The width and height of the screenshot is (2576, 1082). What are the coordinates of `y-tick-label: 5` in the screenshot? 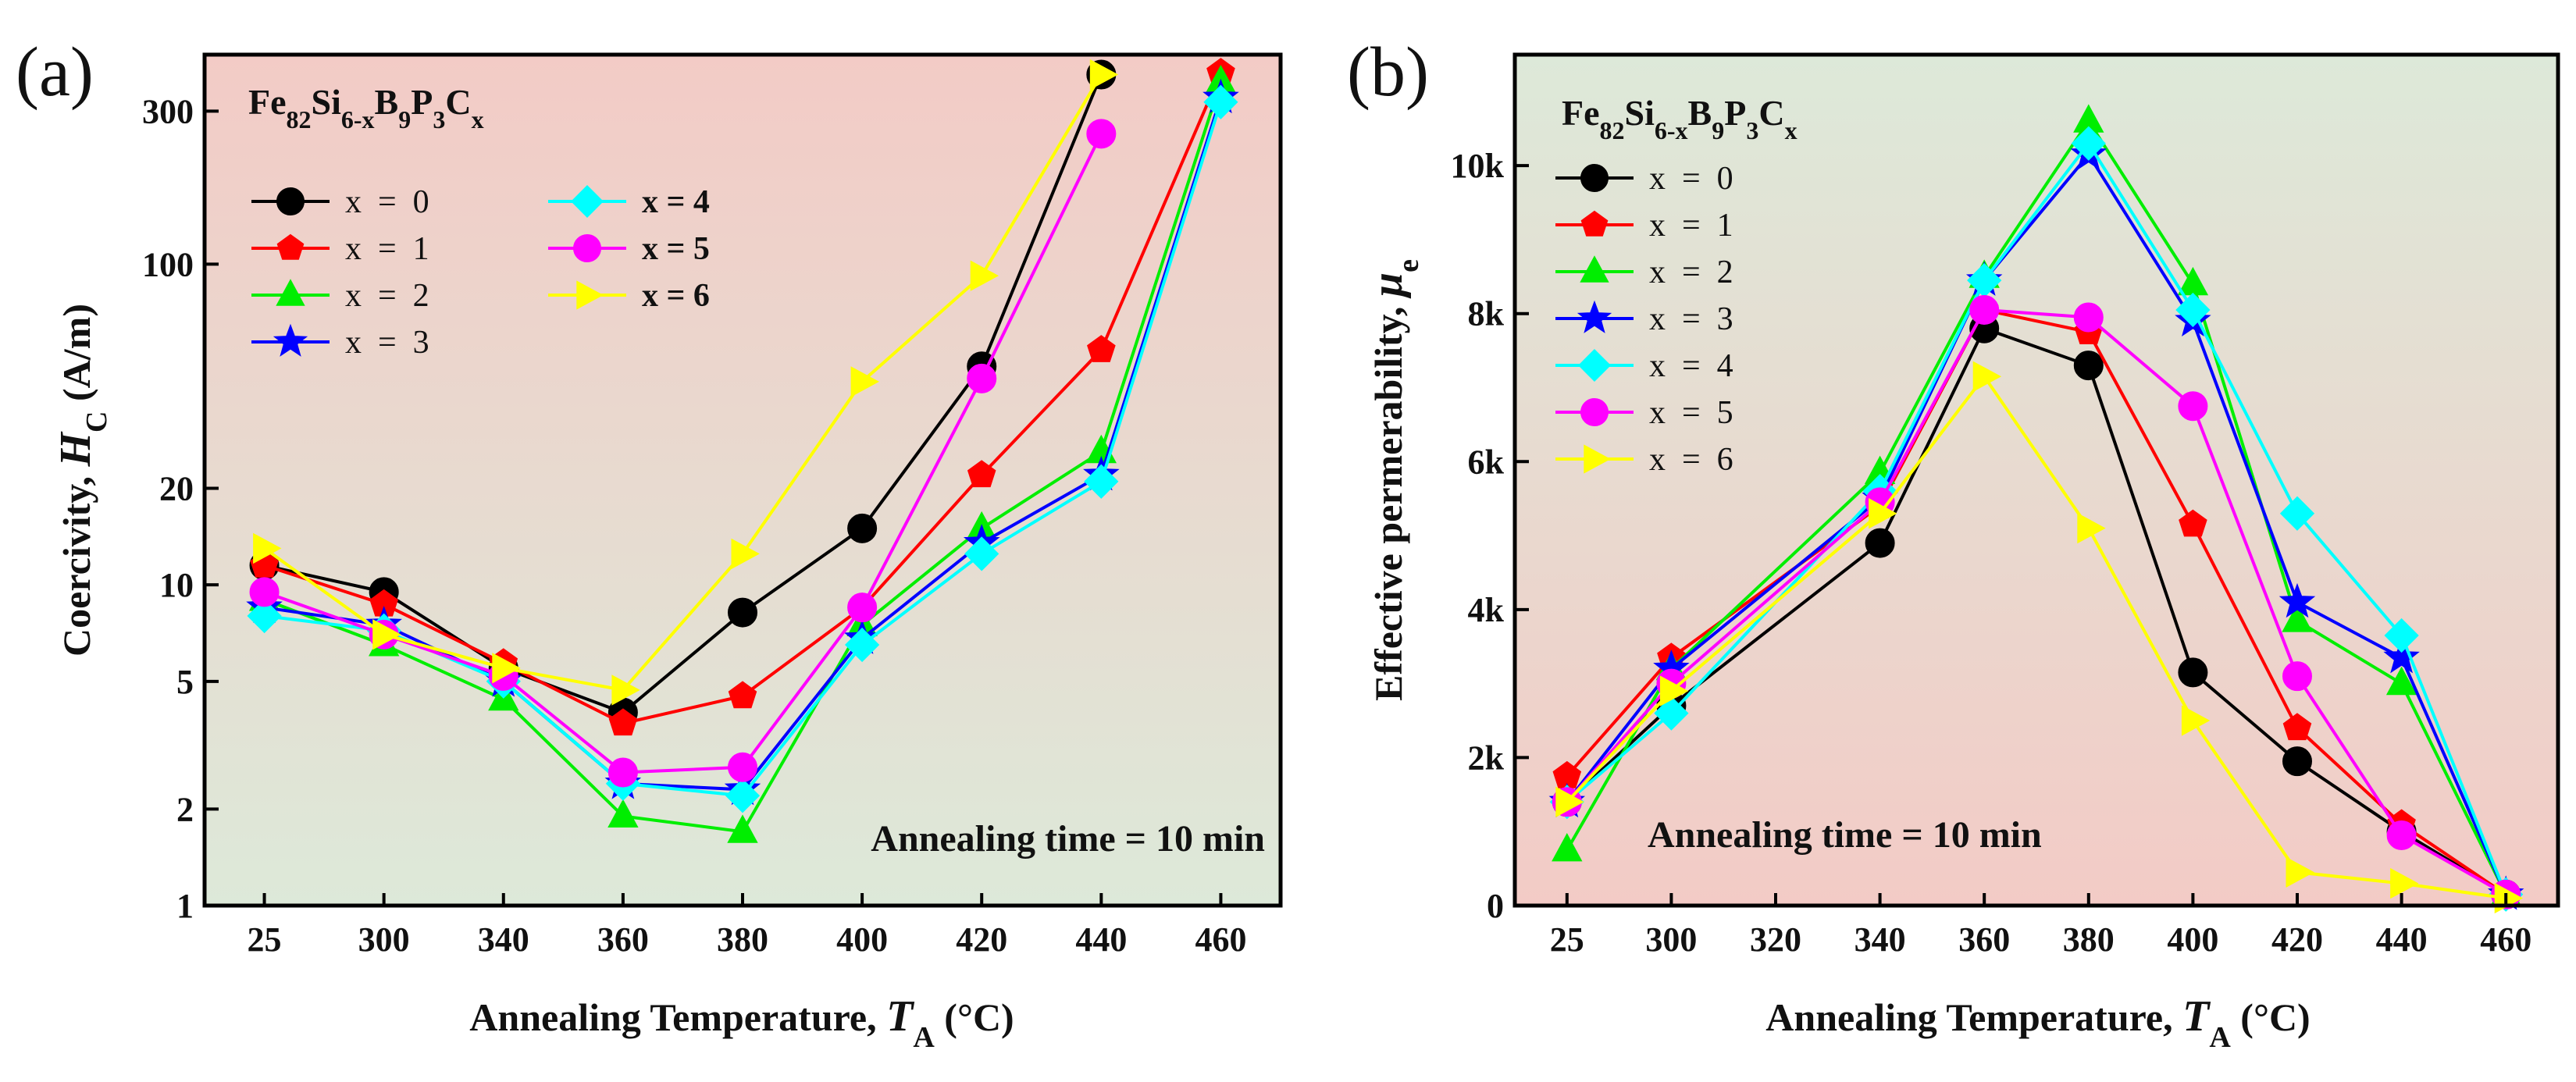 It's located at (185, 682).